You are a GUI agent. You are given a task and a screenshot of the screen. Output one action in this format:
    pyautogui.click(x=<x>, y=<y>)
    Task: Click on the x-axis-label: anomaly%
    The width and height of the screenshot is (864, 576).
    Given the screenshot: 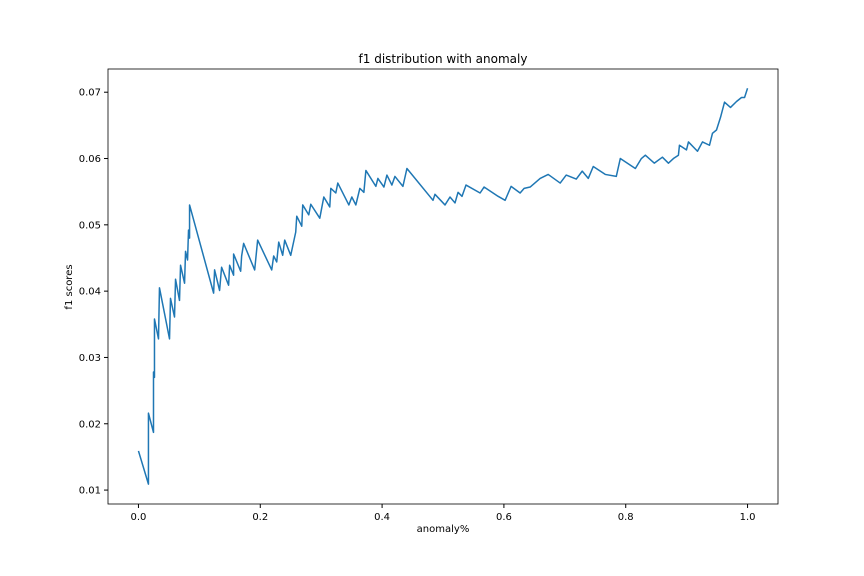 What is the action you would take?
    pyautogui.click(x=443, y=529)
    